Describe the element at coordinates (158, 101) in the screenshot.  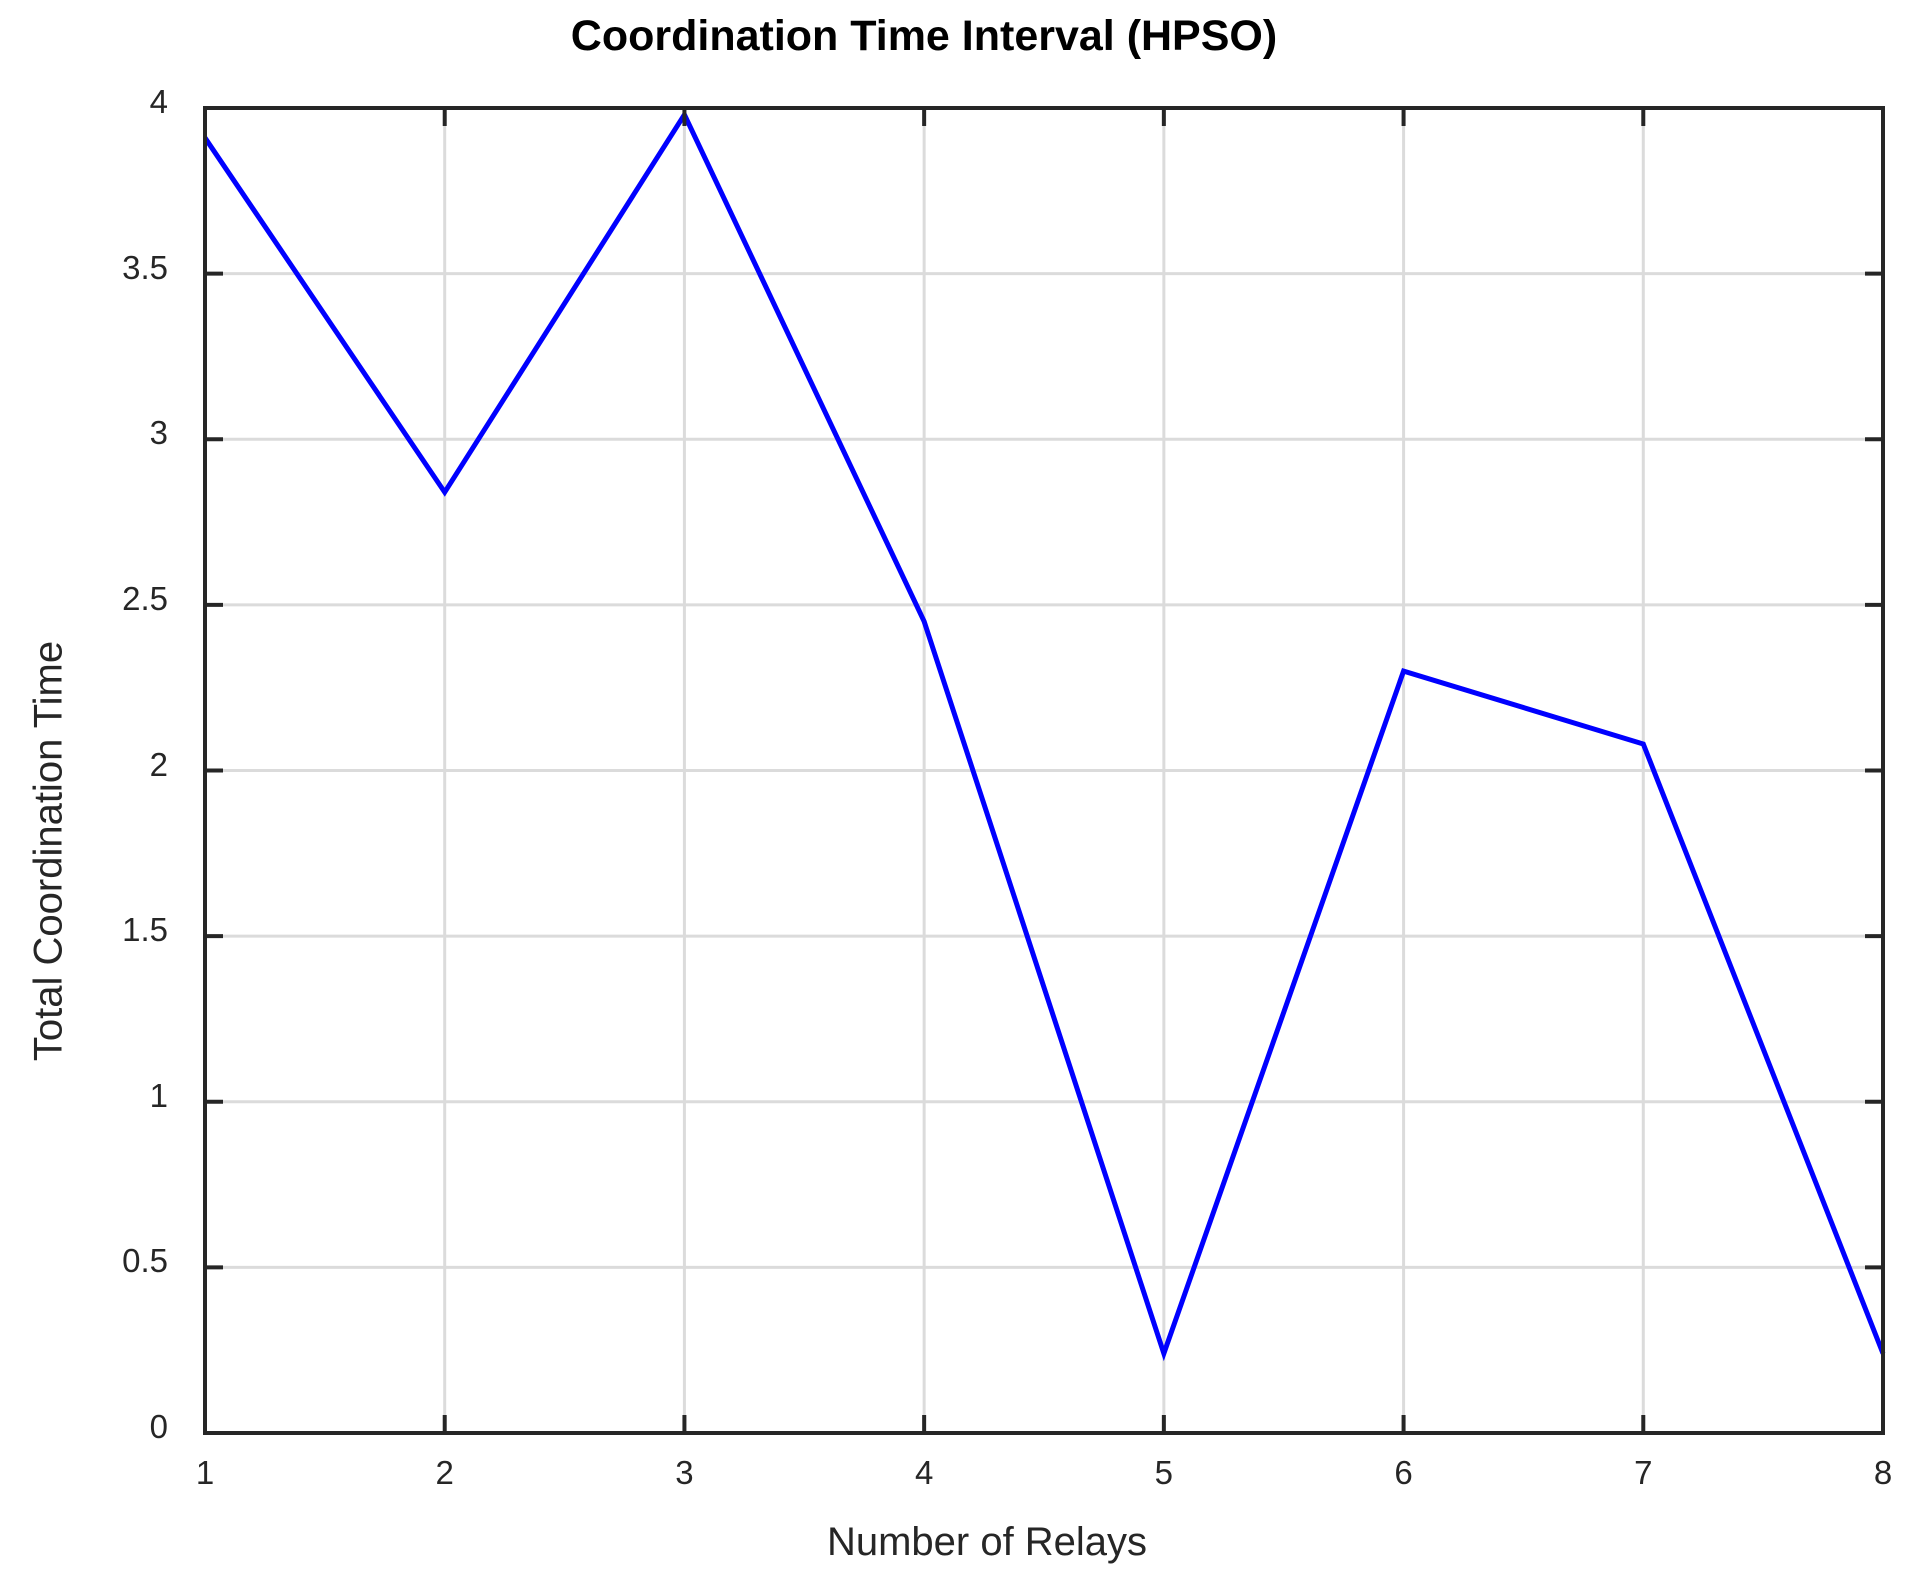
I see `y-tick-label: 4` at that location.